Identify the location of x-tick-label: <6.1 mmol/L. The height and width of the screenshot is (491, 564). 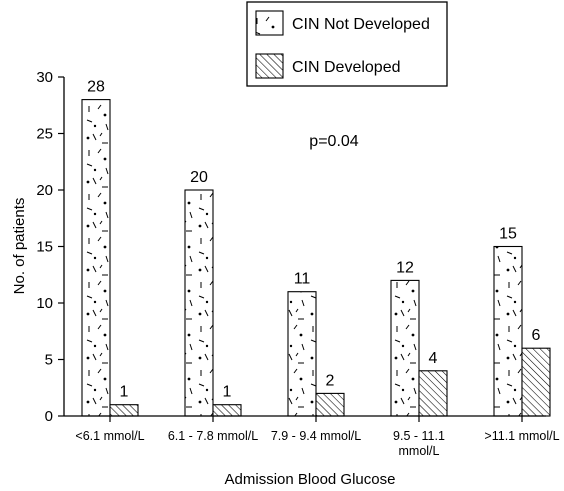
(109, 436).